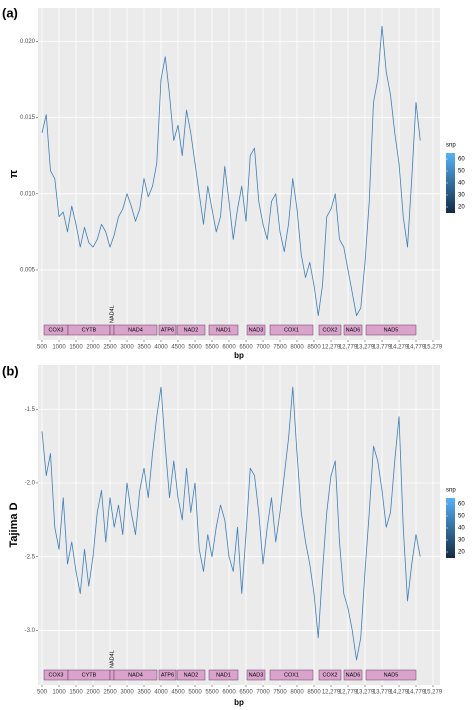 Image resolution: width=474 pixels, height=710 pixels. I want to click on colorbar-label: 60, so click(461, 505).